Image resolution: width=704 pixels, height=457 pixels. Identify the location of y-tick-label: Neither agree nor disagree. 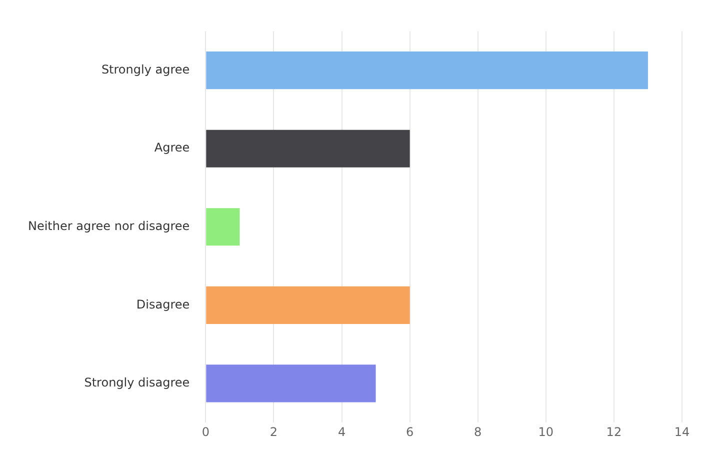
(109, 226).